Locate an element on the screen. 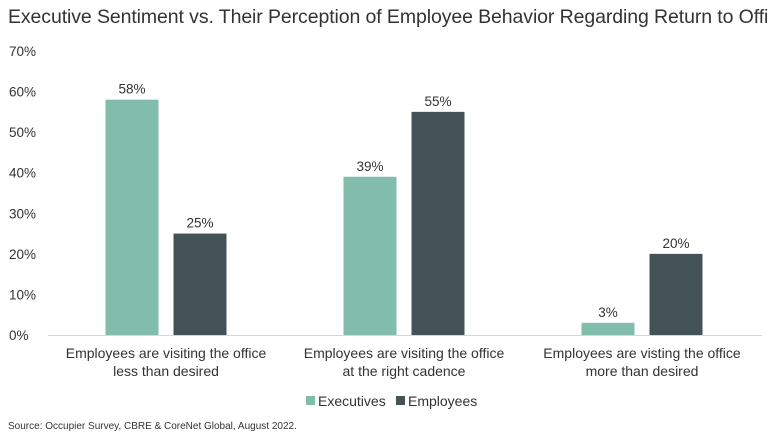  legend-label-employees: Employees is located at coordinates (442, 401).